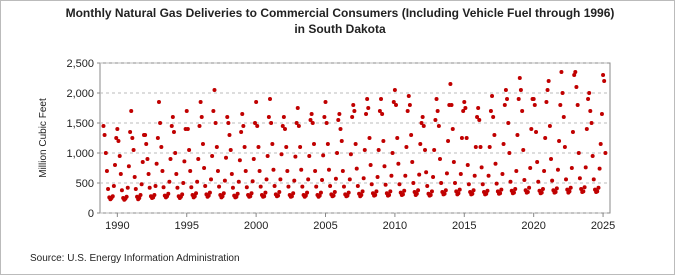 The image size is (675, 280). What do you see at coordinates (325, 226) in the screenshot?
I see `x-tick-label: 2005` at bounding box center [325, 226].